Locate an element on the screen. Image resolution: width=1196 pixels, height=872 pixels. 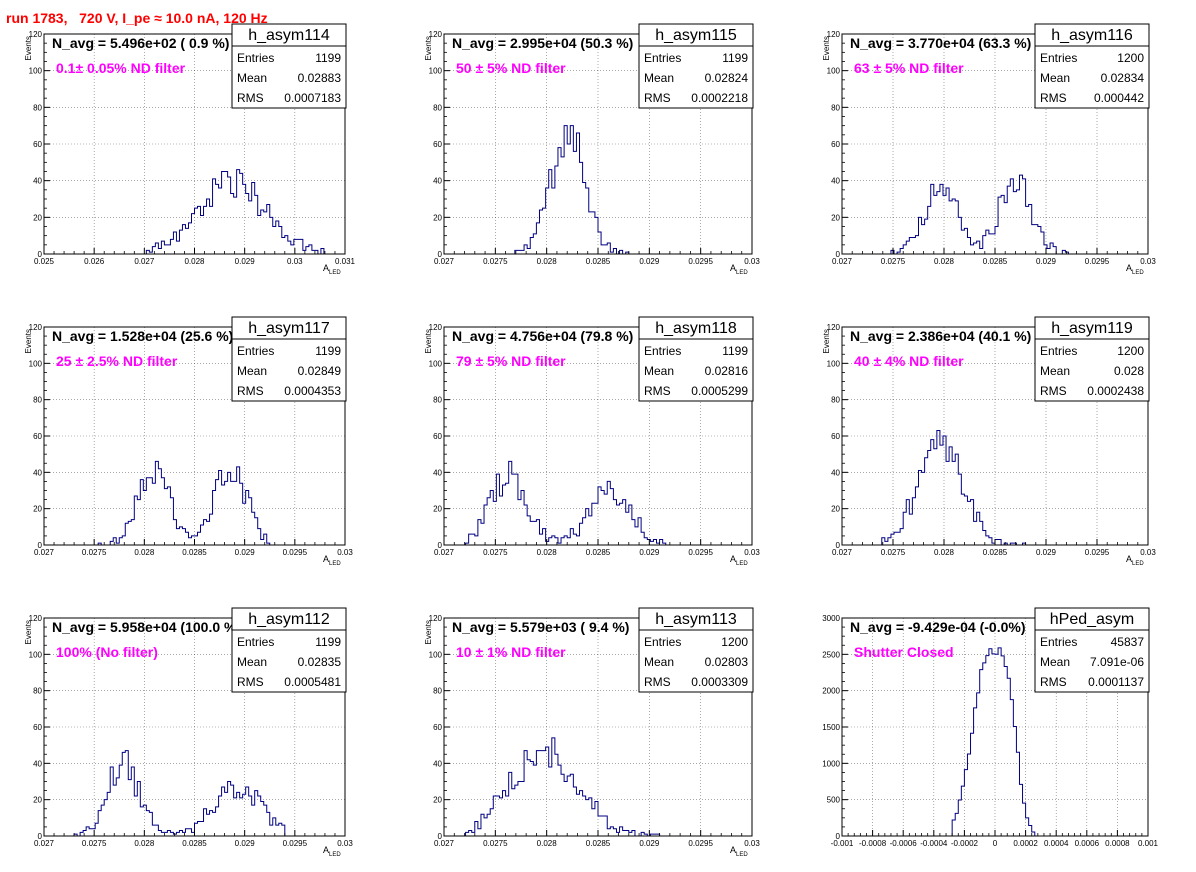
x-tick-label: -0.0006 is located at coordinates (904, 843).